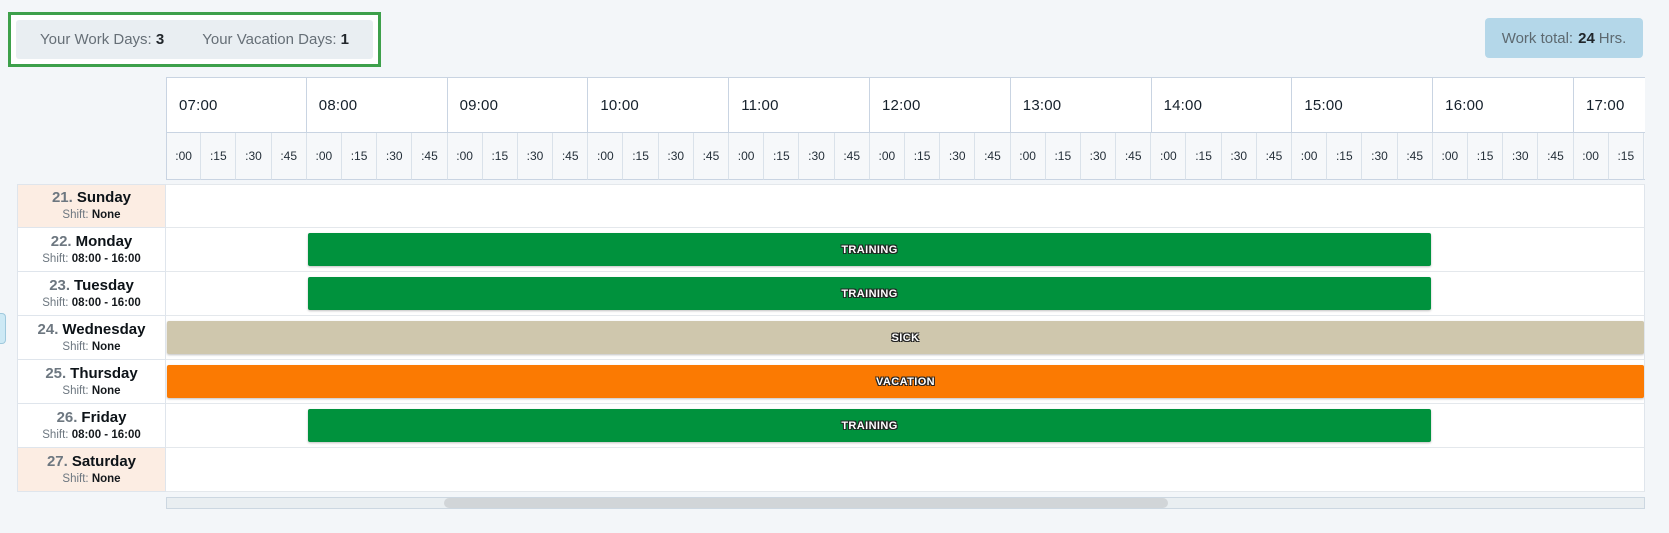 The image size is (1669, 533). I want to click on day-number: 26., so click(67, 417).